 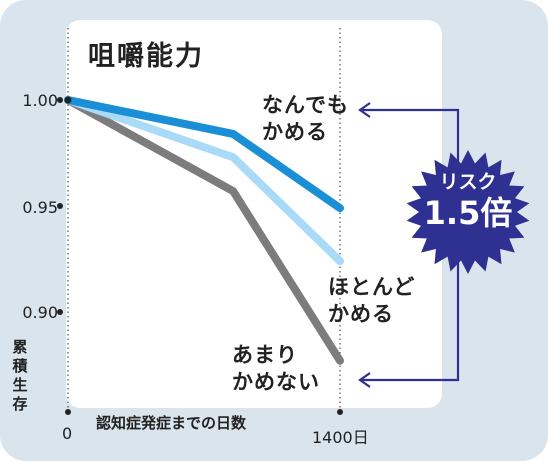 What do you see at coordinates (40, 100) in the screenshot?
I see `y-tick-label-1.00: 1.00` at bounding box center [40, 100].